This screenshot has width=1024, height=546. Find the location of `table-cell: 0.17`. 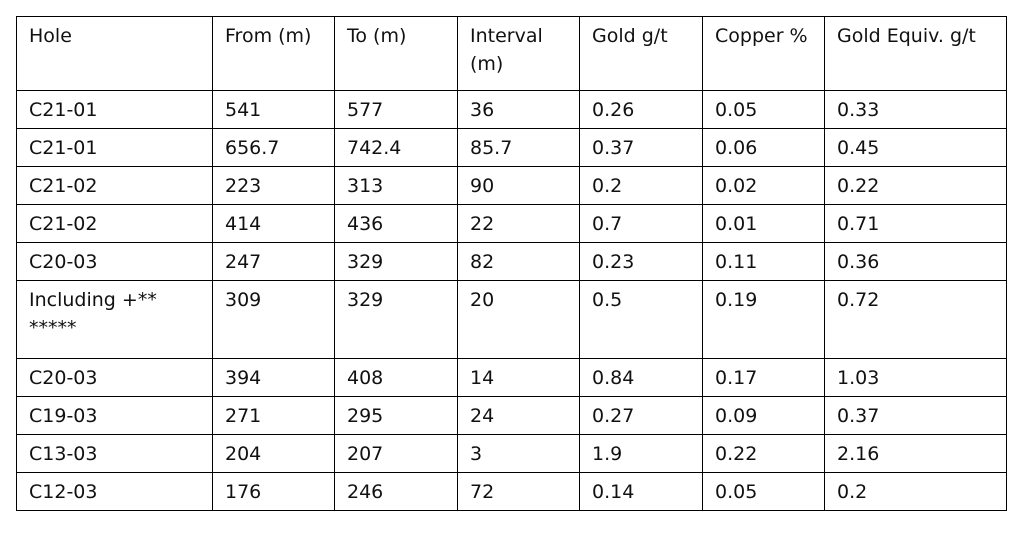

table-cell: 0.17 is located at coordinates (763, 377).